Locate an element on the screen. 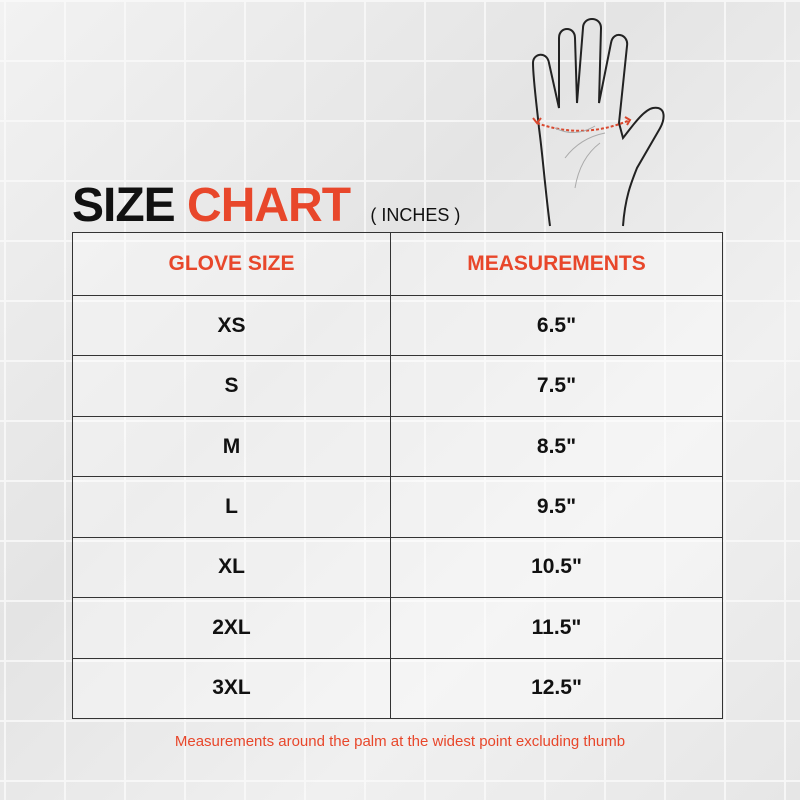  measurement-cell: 7.5" is located at coordinates (556, 386).